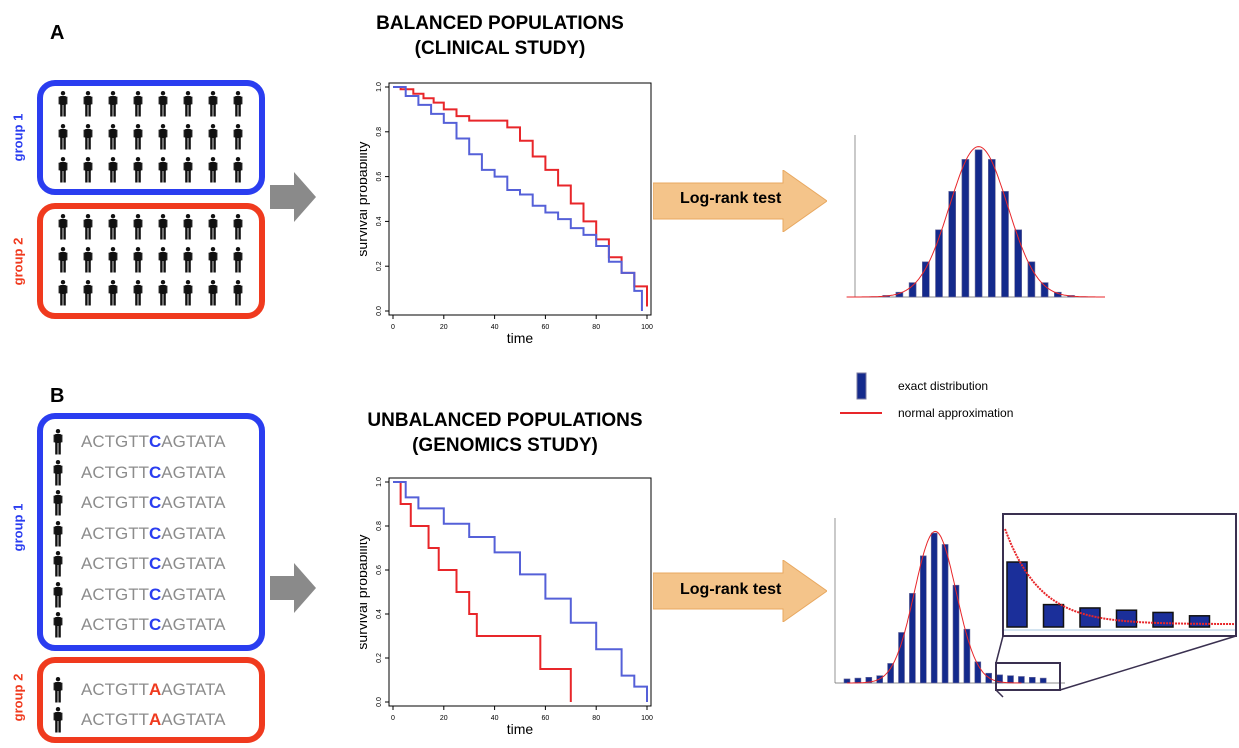 Image resolution: width=1239 pixels, height=748 pixels. Describe the element at coordinates (57, 33) in the screenshot. I see `panel-a-letter: A` at that location.